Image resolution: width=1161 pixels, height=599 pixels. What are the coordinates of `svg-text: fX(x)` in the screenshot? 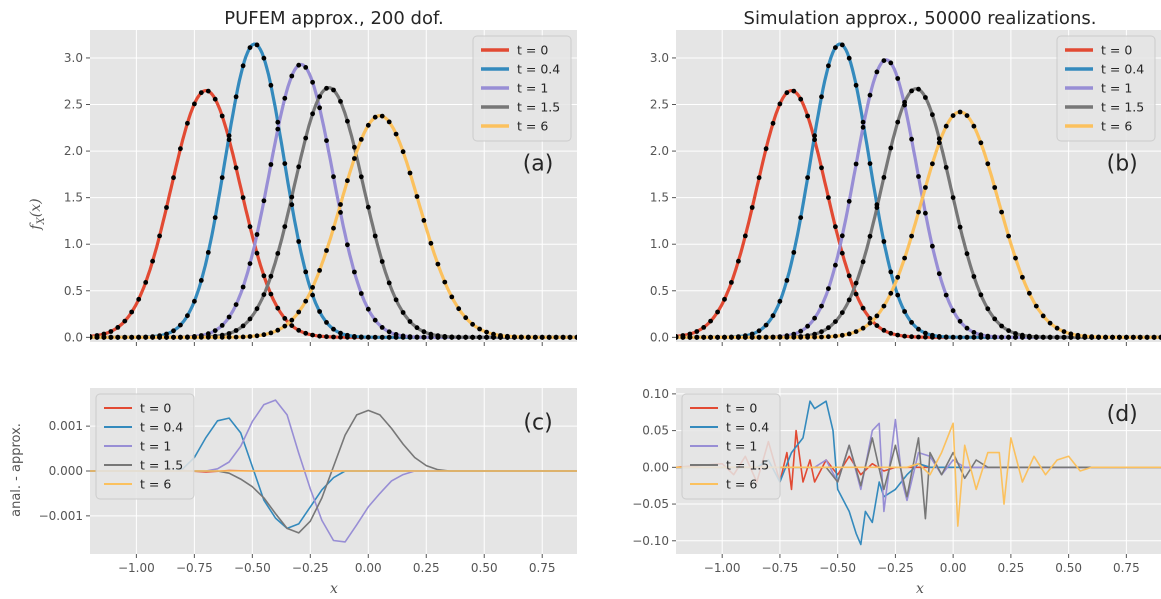 It's located at (37, 214).